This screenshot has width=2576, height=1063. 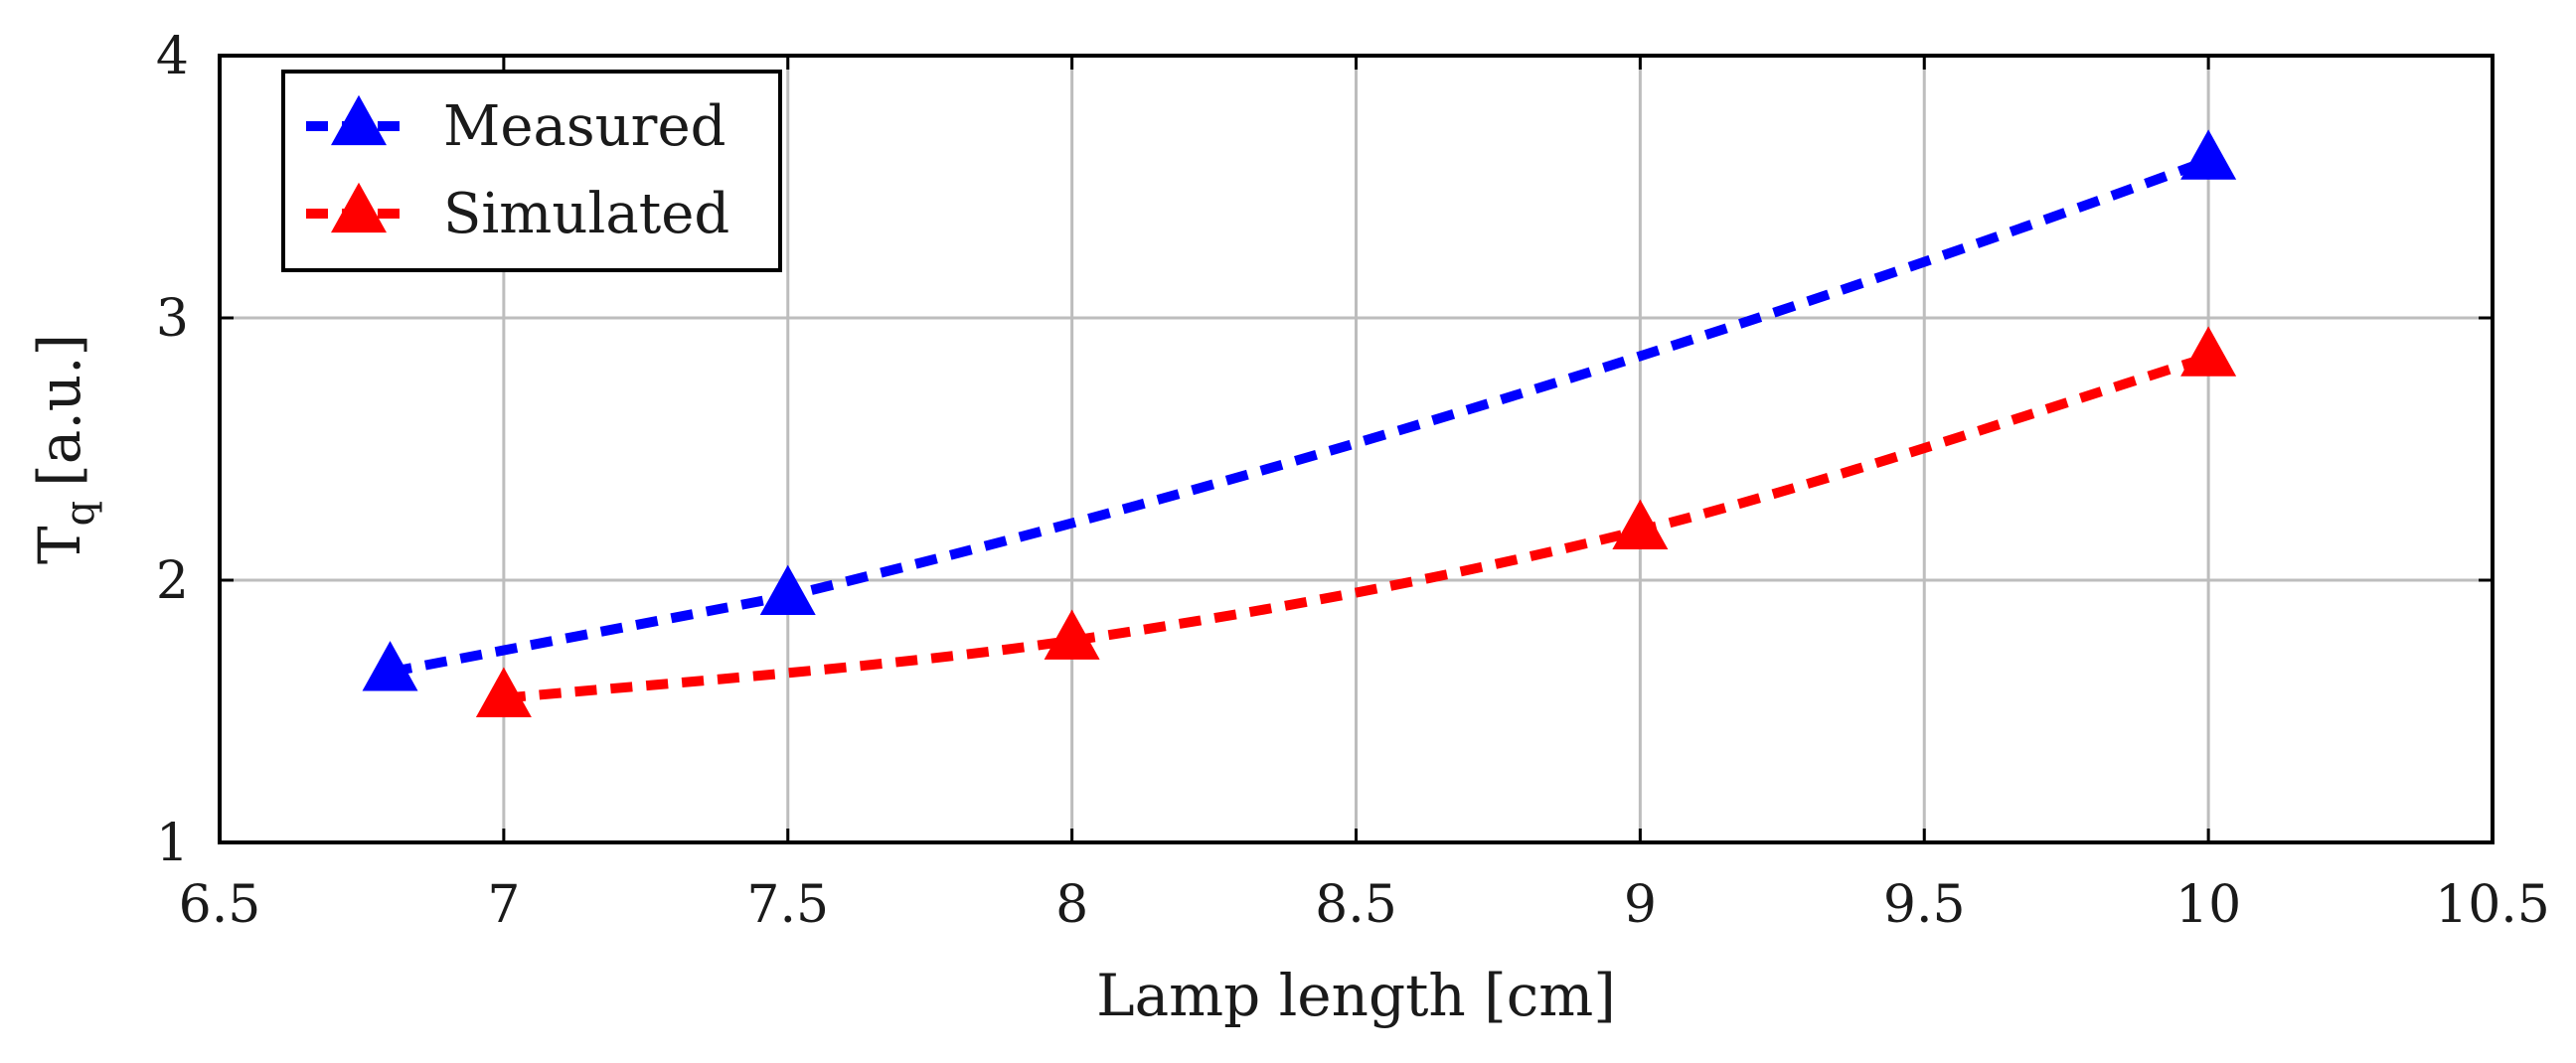 I want to click on y-tick-label: 3, so click(x=172, y=319).